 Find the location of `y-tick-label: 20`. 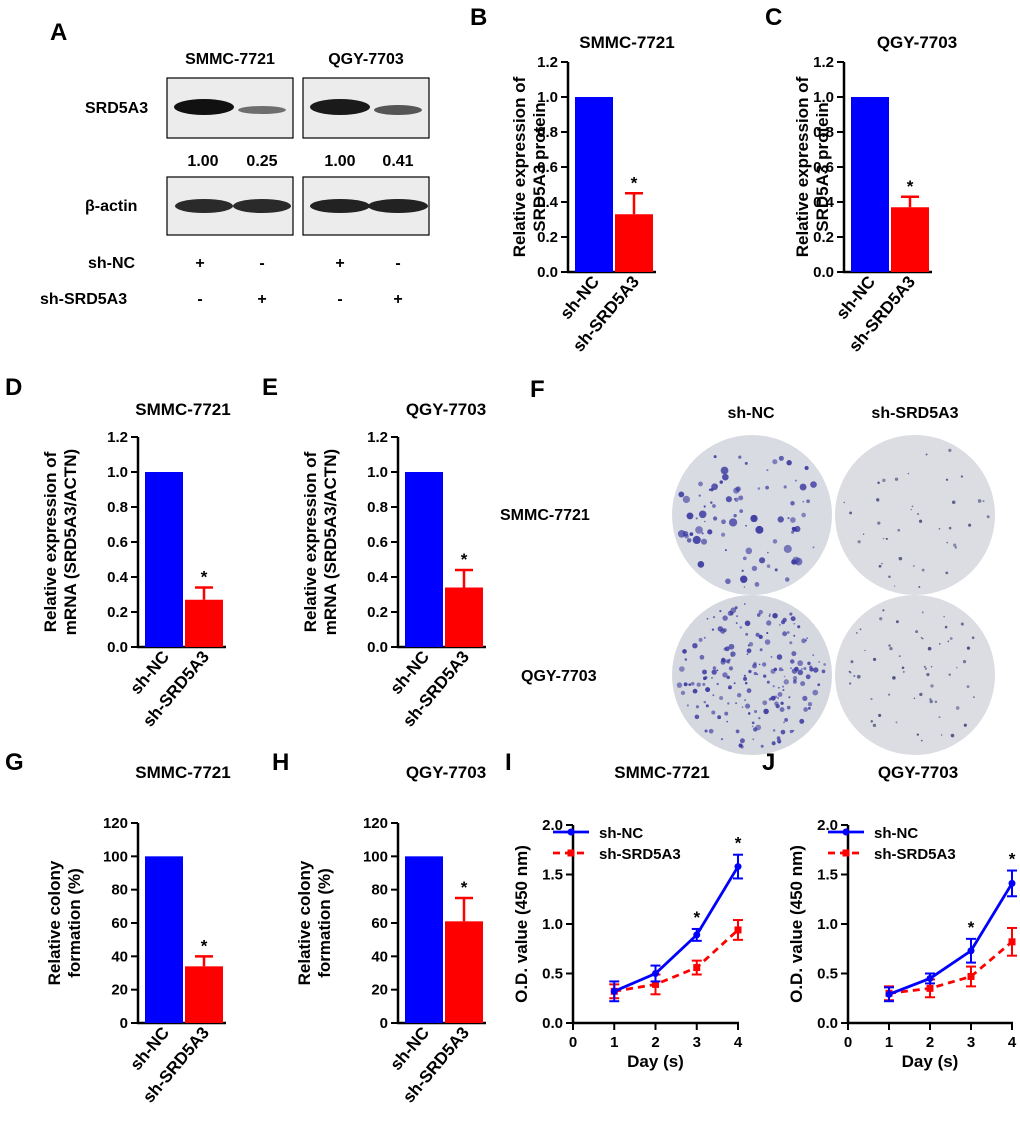

y-tick-label: 20 is located at coordinates (379, 990).